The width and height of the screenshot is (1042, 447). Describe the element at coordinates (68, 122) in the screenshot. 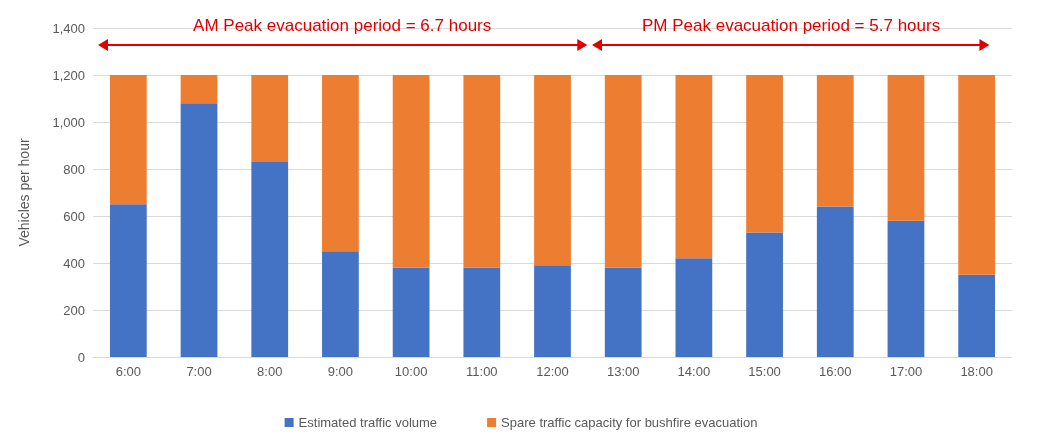

I see `y-tick-label: 1,000` at that location.